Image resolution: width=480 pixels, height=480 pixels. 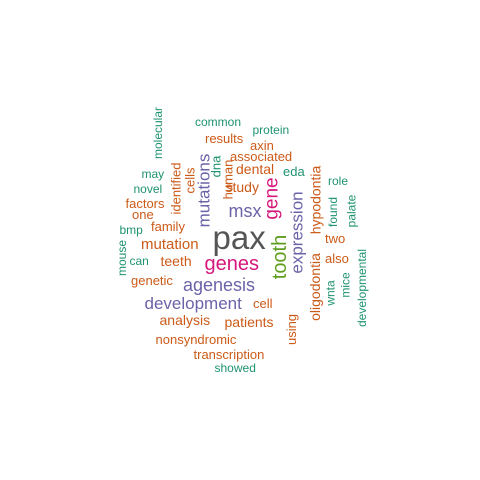 I want to click on word-genetic: genetic, so click(x=152, y=280).